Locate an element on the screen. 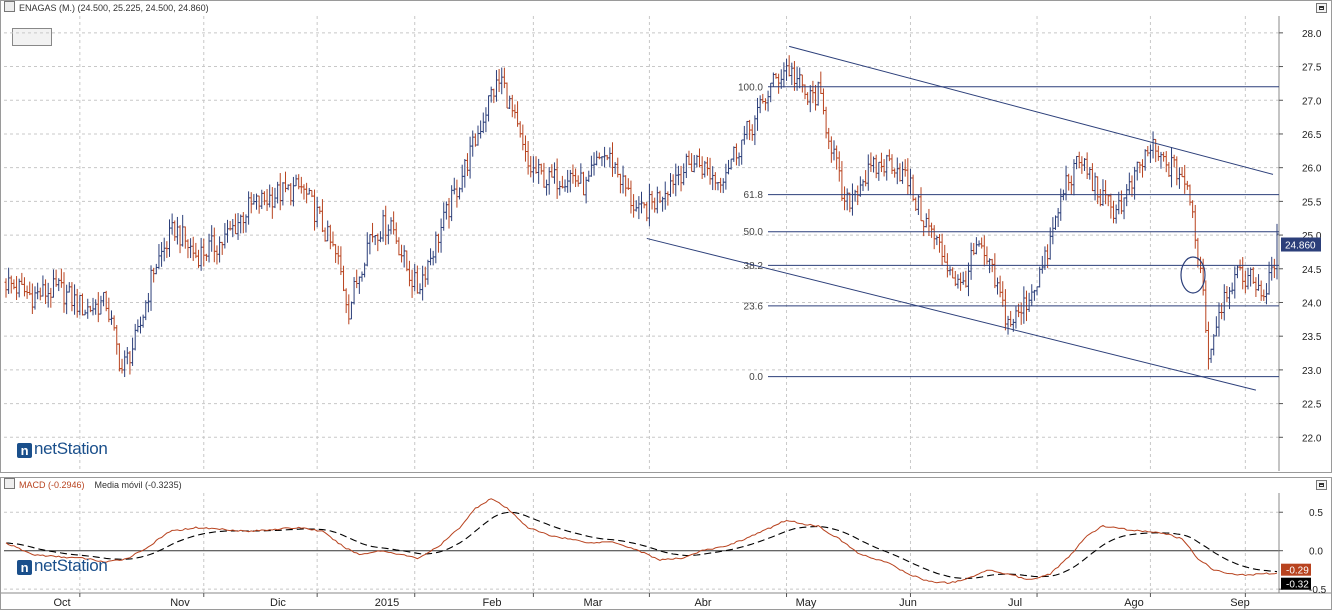  price-y-tick-label: 27.5 is located at coordinates (1312, 68).